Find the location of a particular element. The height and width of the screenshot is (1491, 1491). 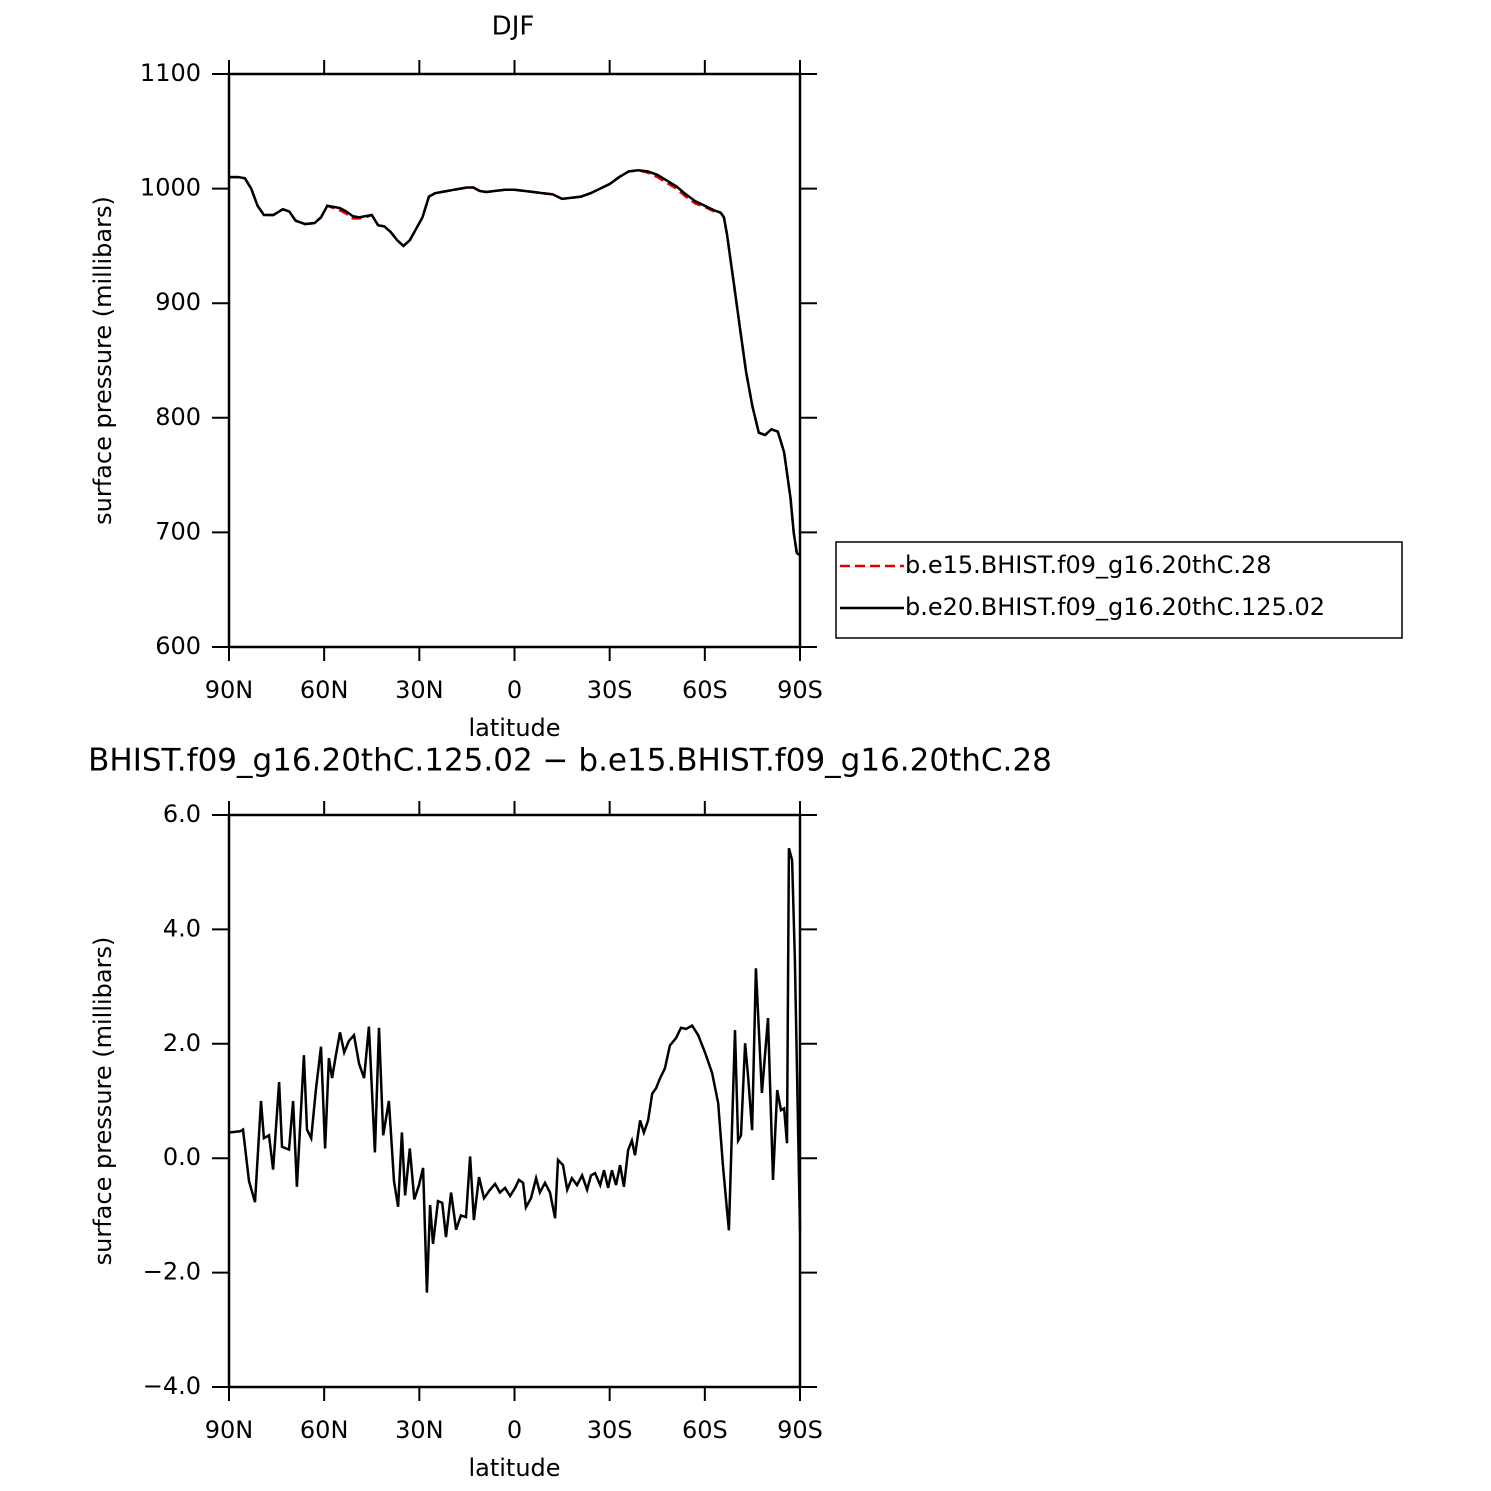

legend-label: b.e15.BHIST.f09_g16.20thC.28 is located at coordinates (1088, 565).